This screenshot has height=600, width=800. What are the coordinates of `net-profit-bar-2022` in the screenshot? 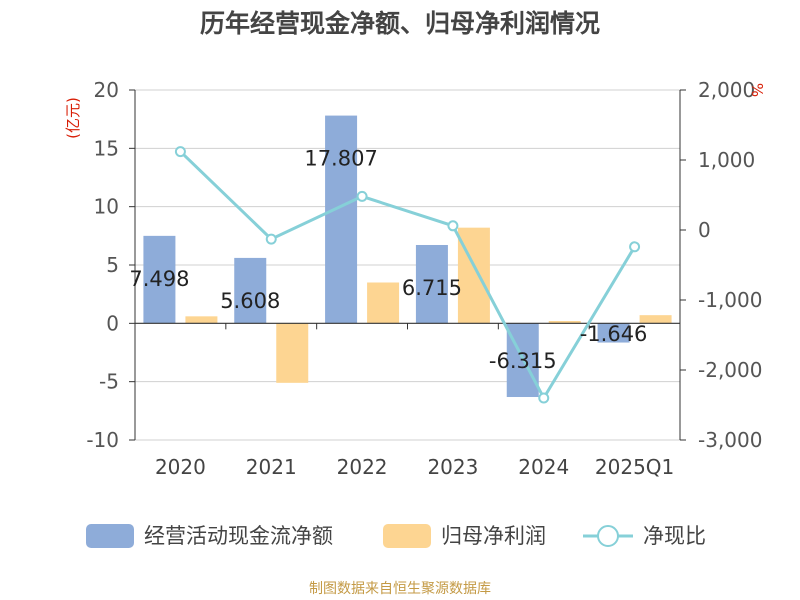 It's located at (383, 303).